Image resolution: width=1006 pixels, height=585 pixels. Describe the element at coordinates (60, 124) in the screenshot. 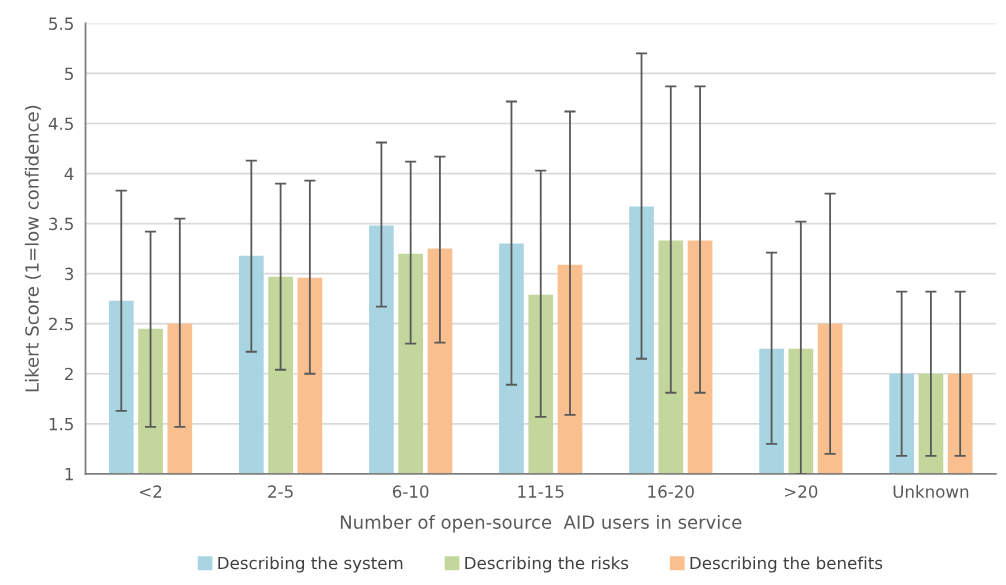

I see `y-tick-label: 4.5` at that location.